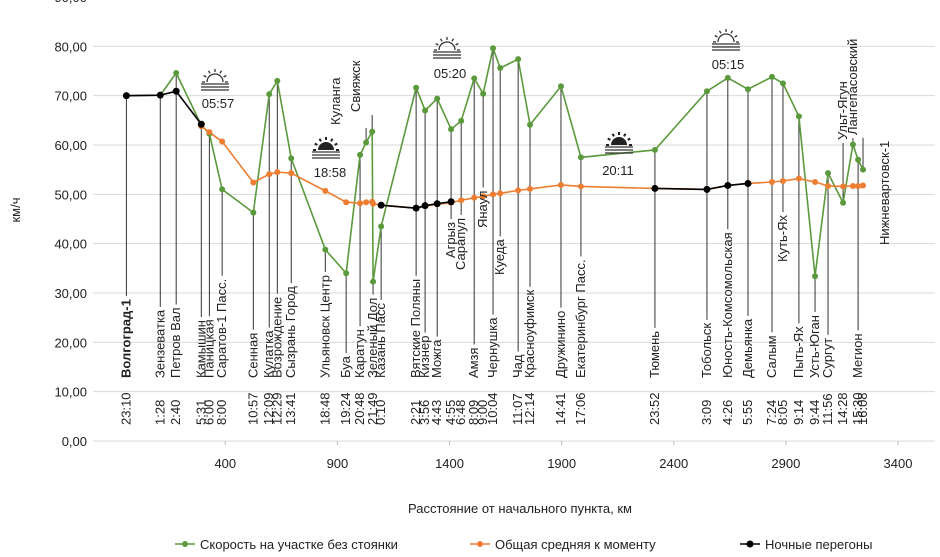 Image resolution: width=940 pixels, height=557 pixels. Describe the element at coordinates (580, 408) in the screenshot. I see `time-label: 17:06` at that location.